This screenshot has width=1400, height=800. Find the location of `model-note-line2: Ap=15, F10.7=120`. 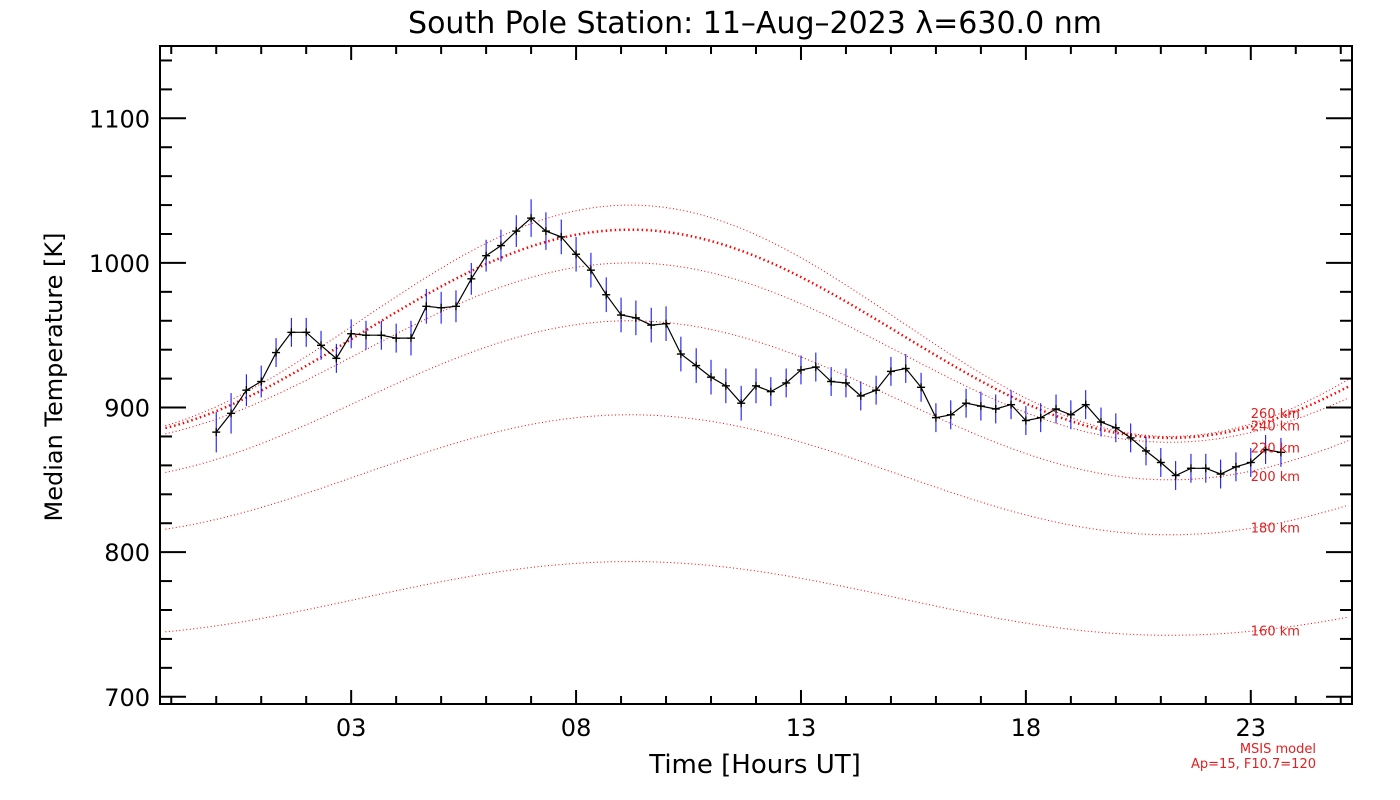

model-note-line2: Ap=15, F10.7=120 is located at coordinates (1253, 764).